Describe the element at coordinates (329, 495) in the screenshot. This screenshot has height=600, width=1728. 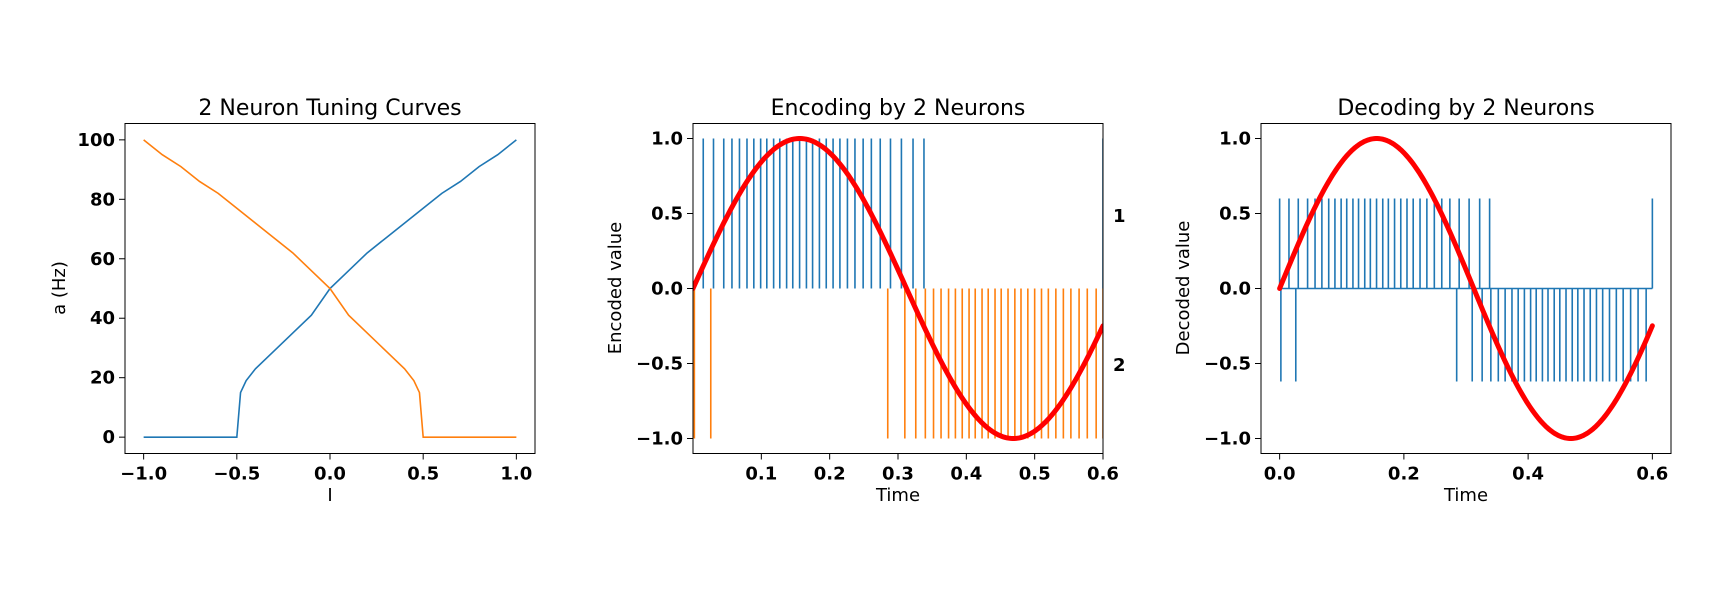
I see `x-axis-label: I` at that location.